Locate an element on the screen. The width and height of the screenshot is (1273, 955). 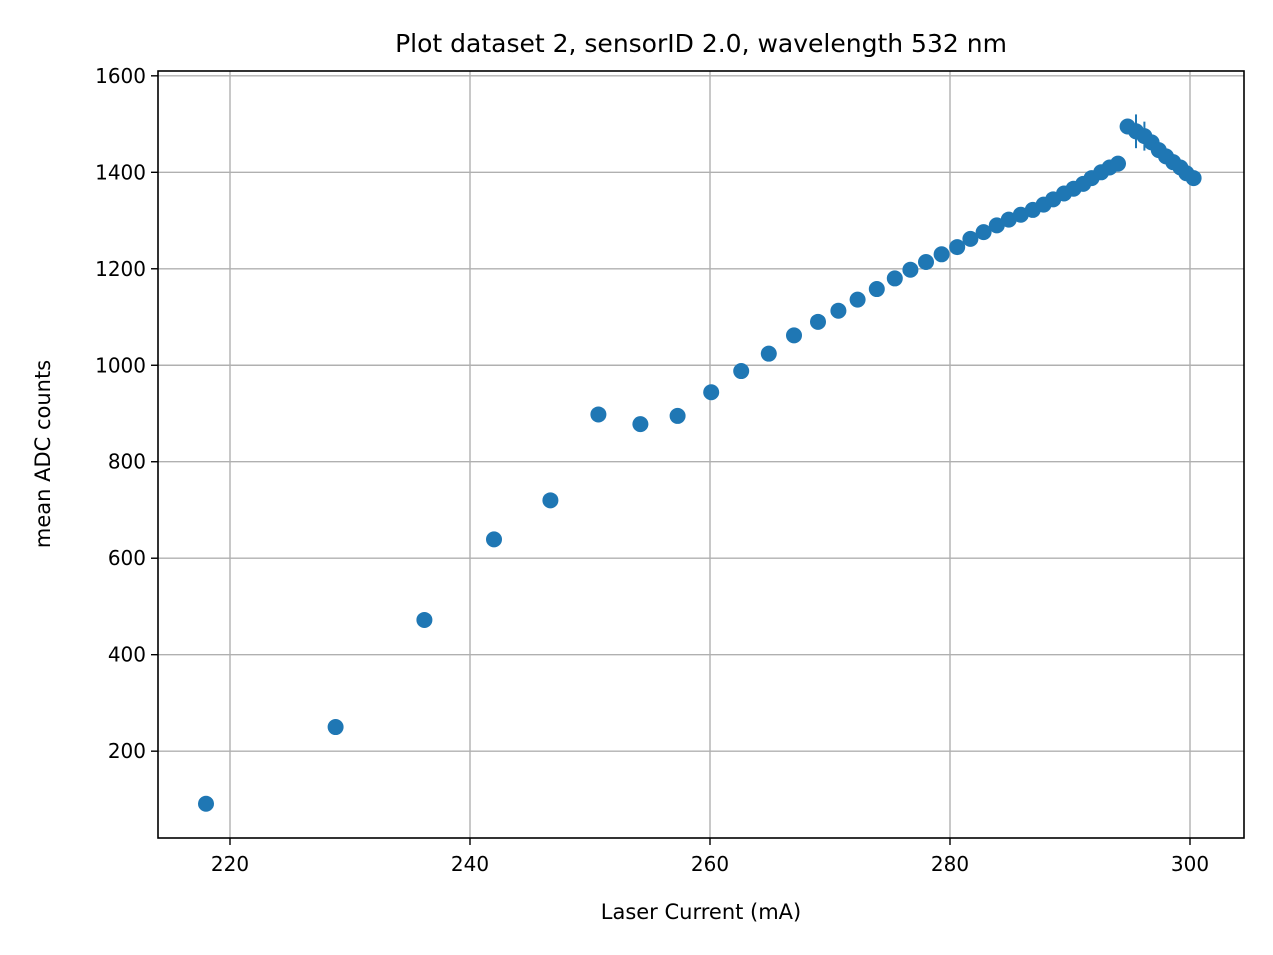
x-axis-label: Laser Current (mA) is located at coordinates (701, 912).